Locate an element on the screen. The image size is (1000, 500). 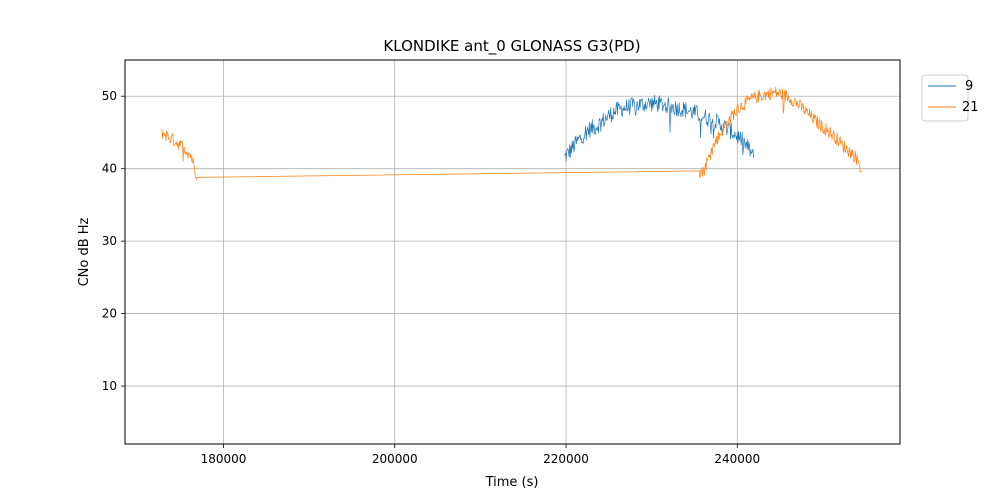
y-tick-label: 10 is located at coordinates (109, 386).